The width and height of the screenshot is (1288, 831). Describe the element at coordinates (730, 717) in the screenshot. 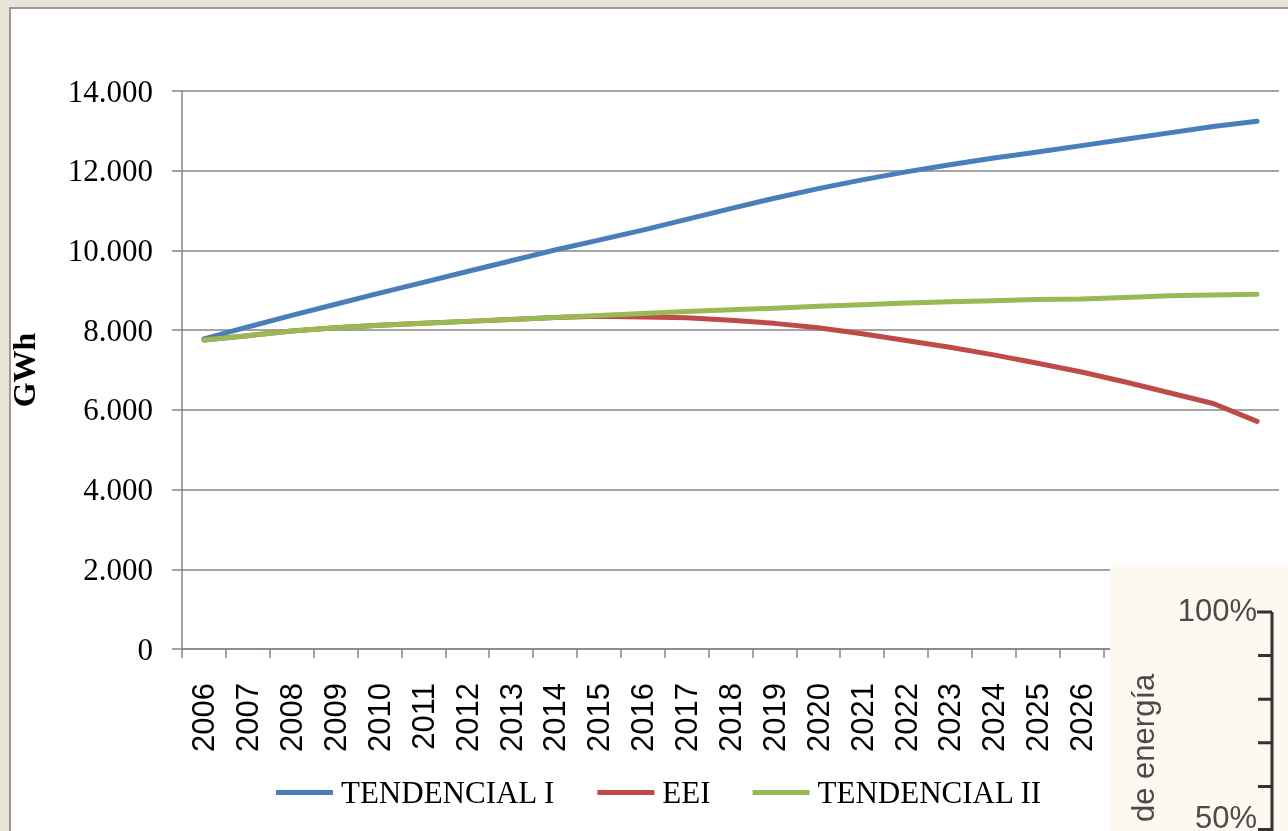

I see `x-tick-label: 2018` at that location.